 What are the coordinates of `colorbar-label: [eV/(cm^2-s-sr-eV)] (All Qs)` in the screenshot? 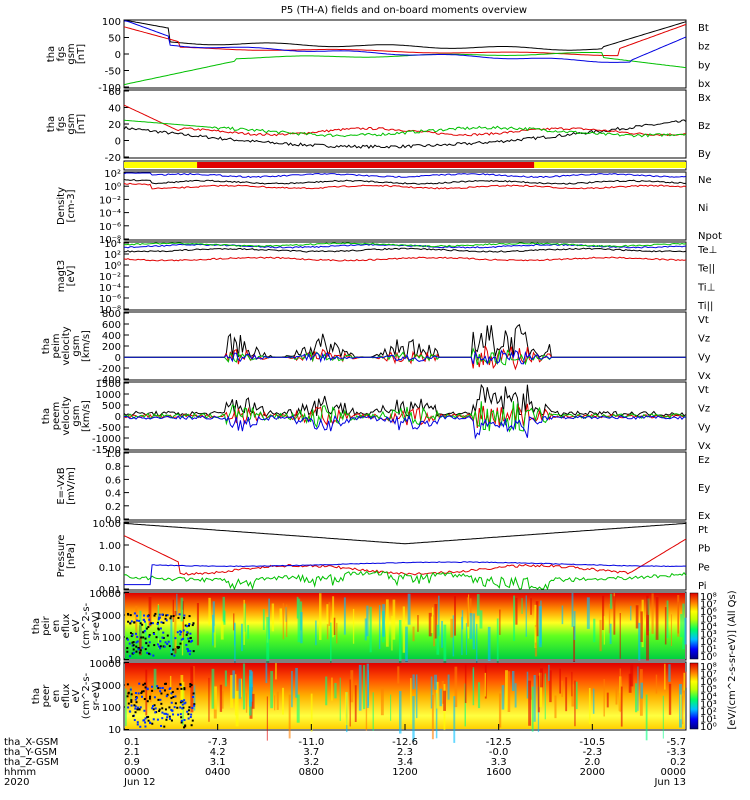 It's located at (732, 659).